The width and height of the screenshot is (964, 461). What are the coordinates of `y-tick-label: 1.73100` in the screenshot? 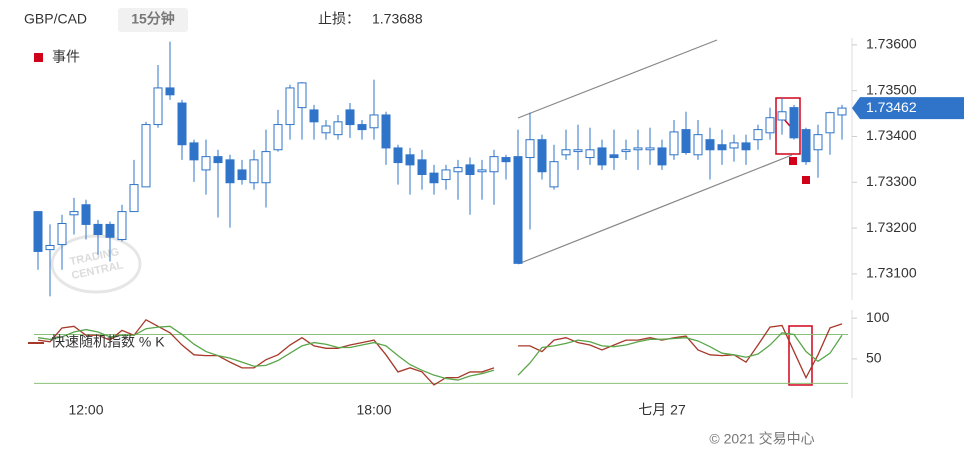 It's located at (891, 273).